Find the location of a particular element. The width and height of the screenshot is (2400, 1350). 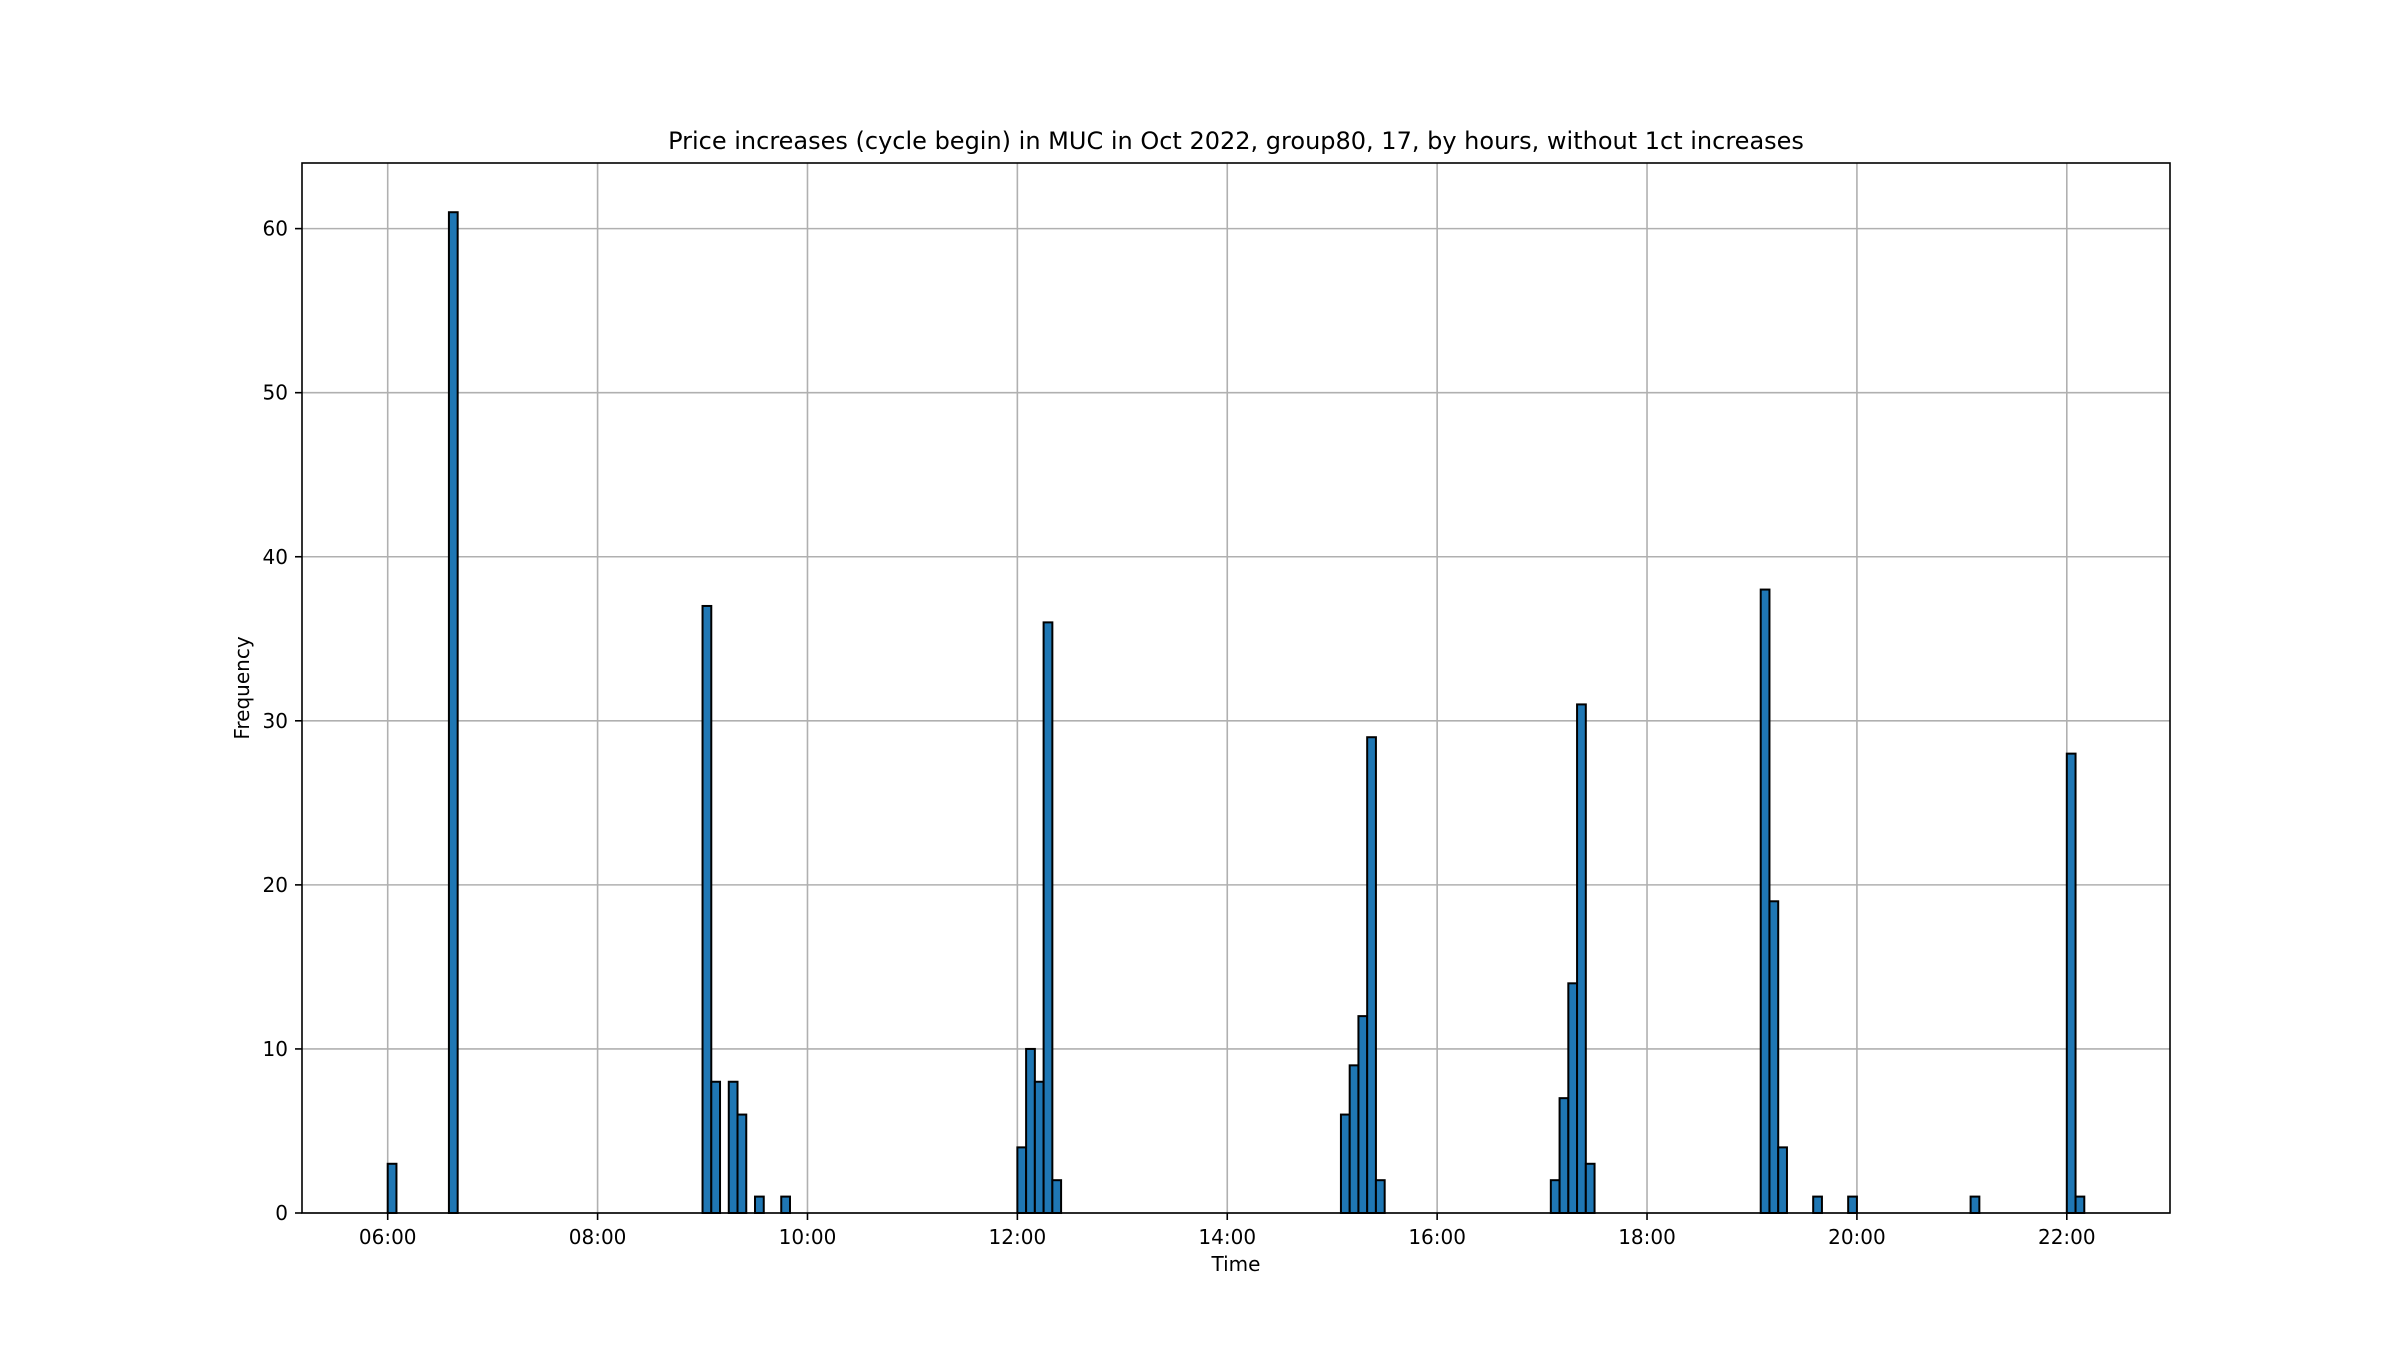

x-tick-label: 18:00 is located at coordinates (1647, 1237).